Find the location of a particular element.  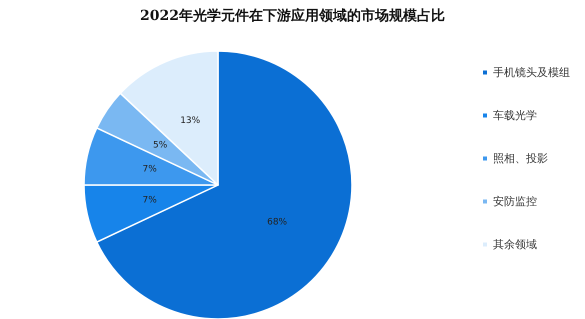

data-label: 5% is located at coordinates (160, 145).